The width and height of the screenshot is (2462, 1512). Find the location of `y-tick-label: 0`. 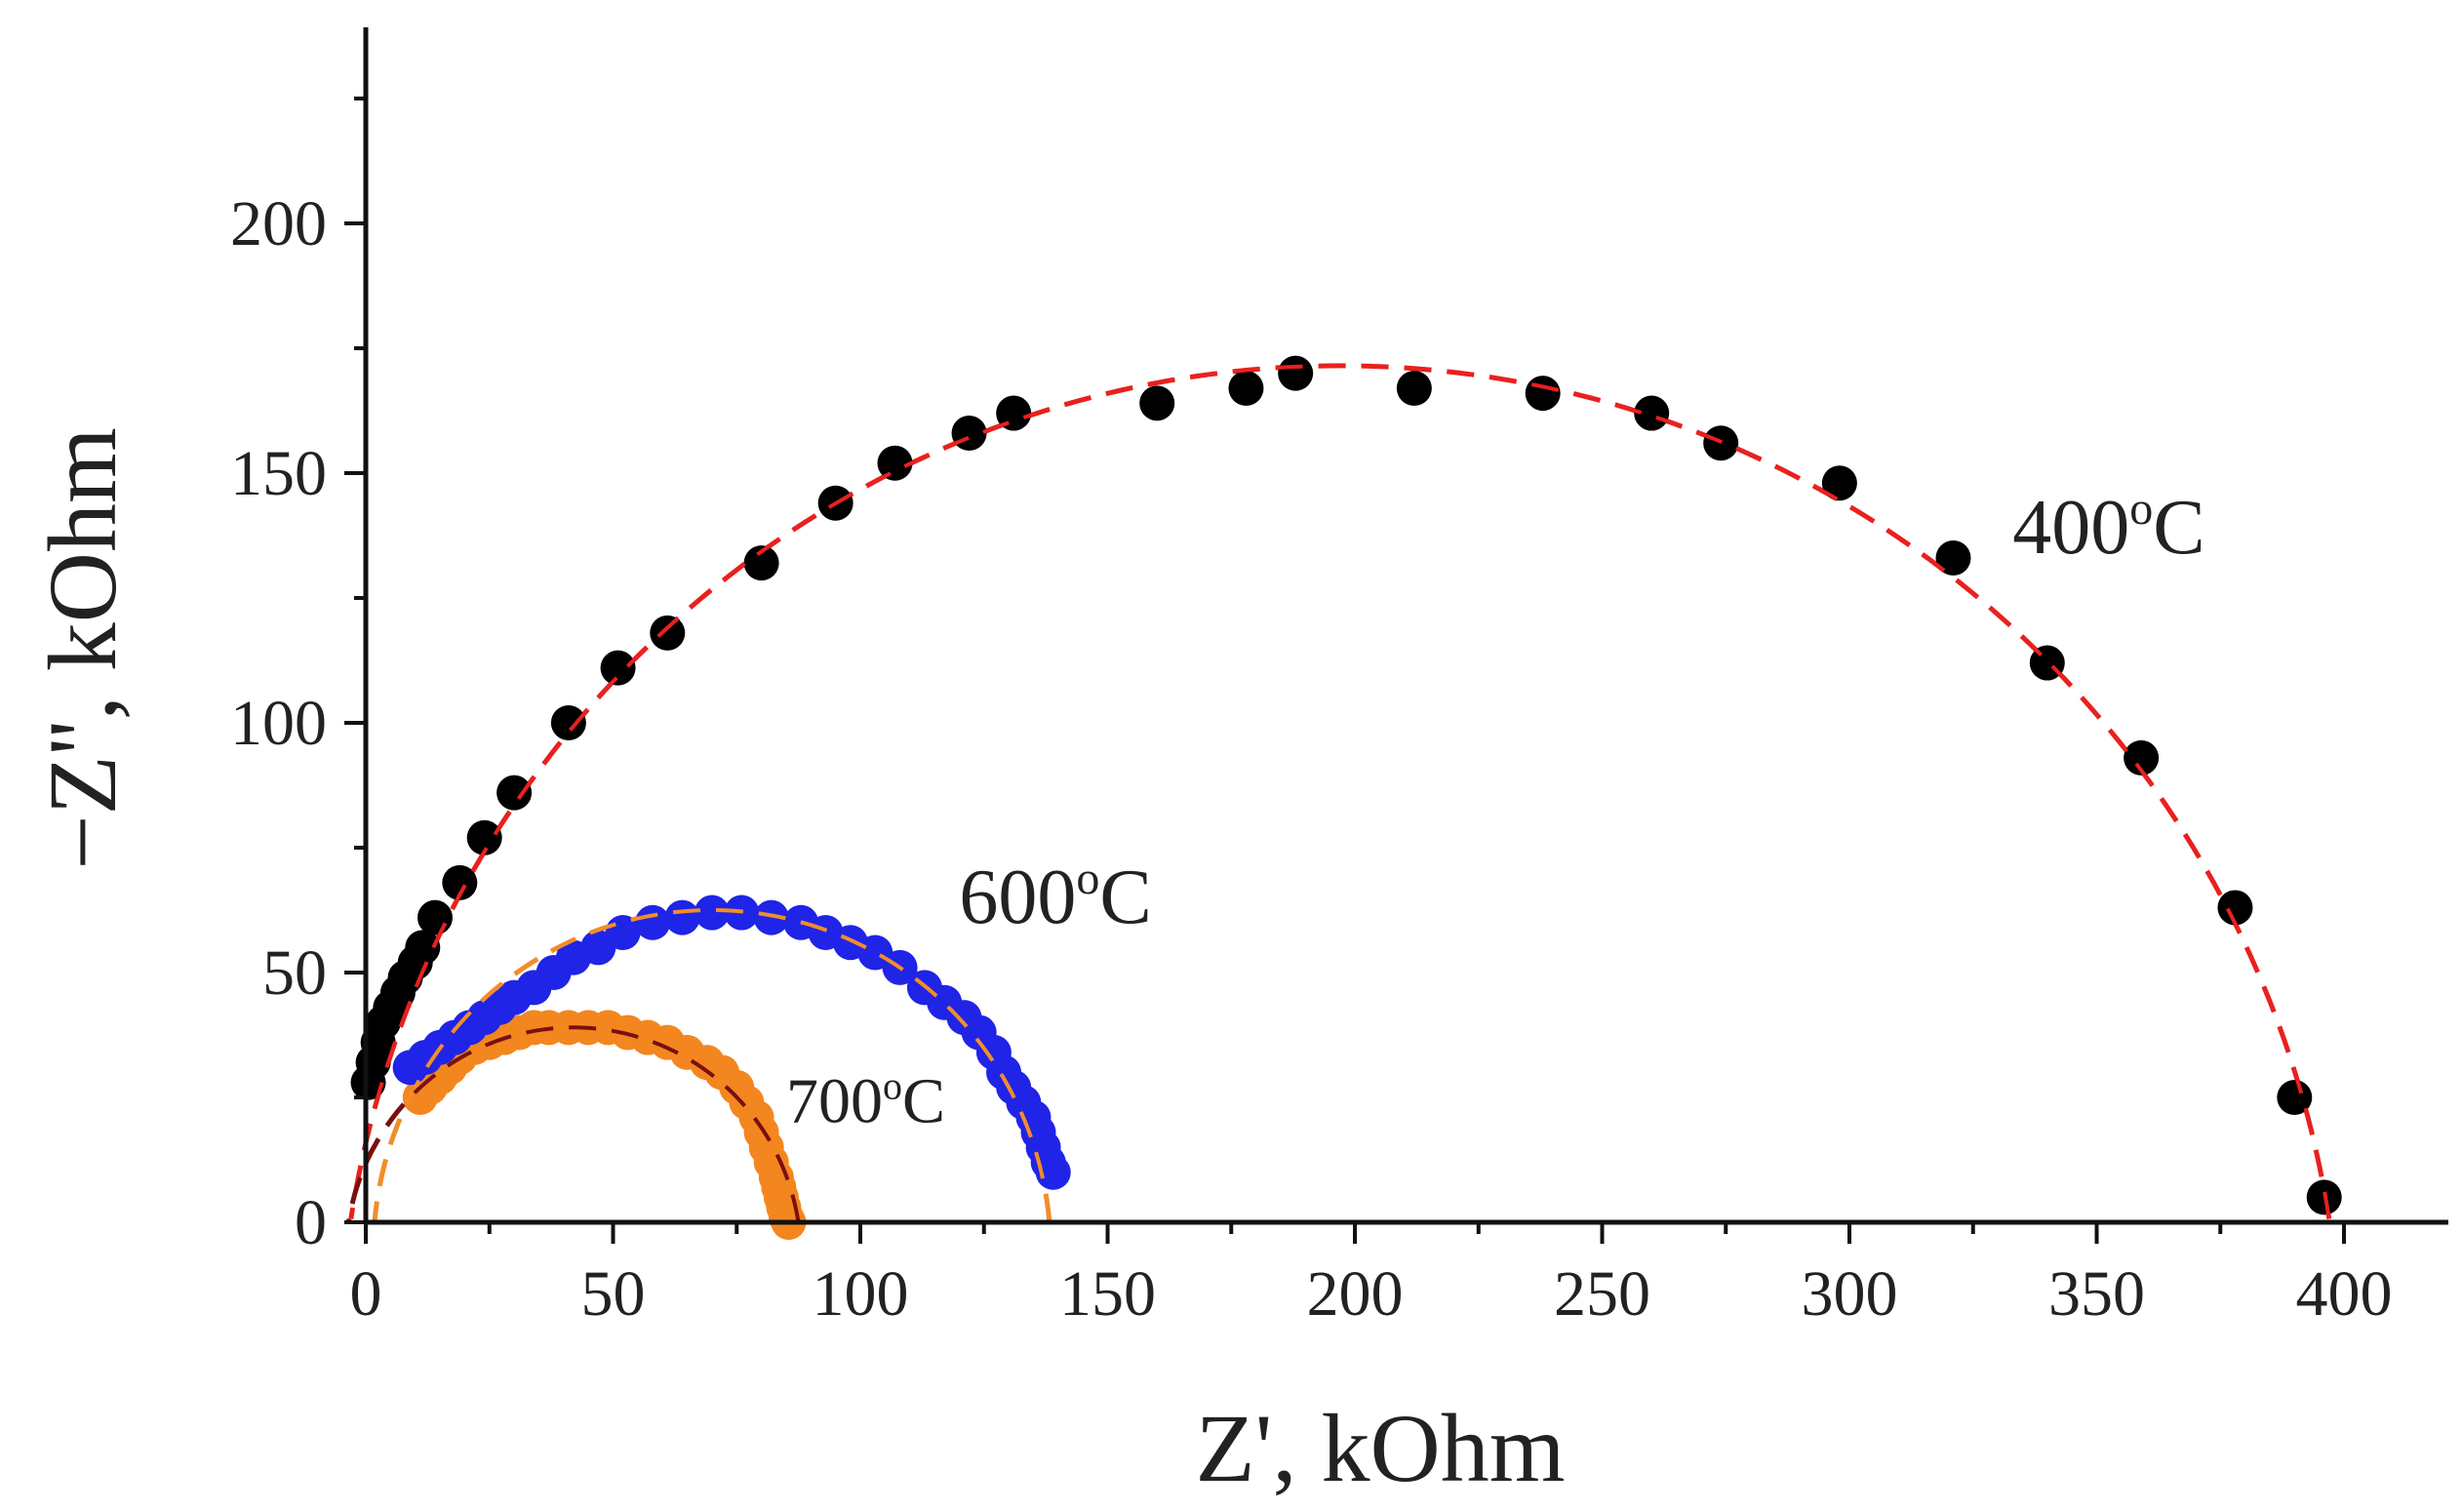

y-tick-label: 0 is located at coordinates (311, 1222).